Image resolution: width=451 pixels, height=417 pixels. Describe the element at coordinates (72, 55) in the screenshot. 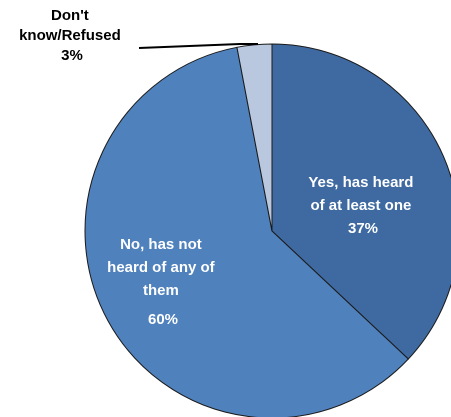

I see `slice-value-label: 3%` at that location.